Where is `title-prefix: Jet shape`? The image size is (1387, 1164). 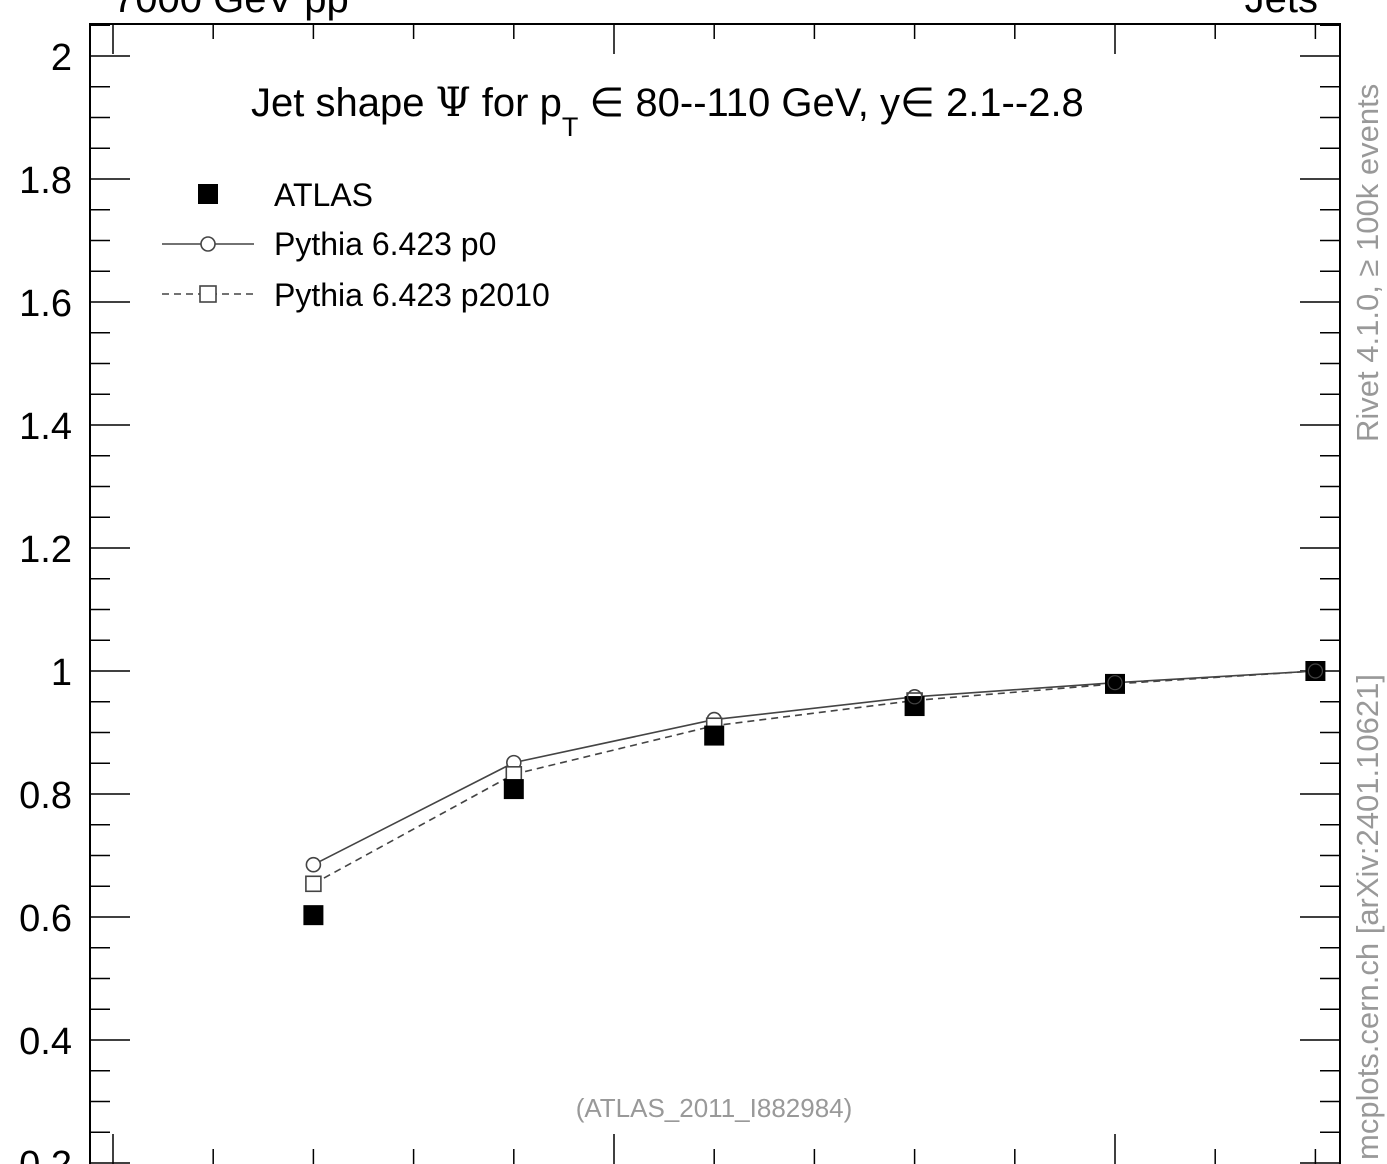
title-prefix: Jet shape is located at coordinates (343, 103).